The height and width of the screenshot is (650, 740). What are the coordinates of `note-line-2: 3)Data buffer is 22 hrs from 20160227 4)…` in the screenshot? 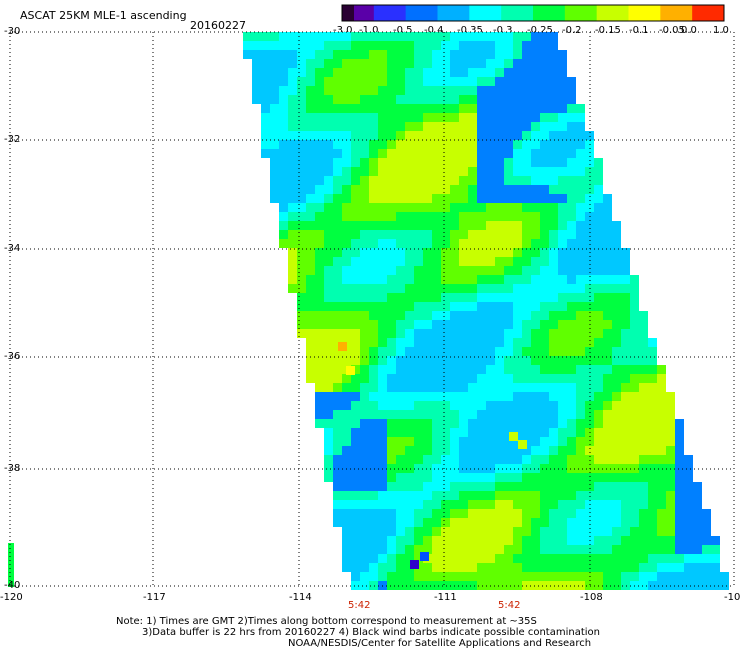 It's located at (371, 632).